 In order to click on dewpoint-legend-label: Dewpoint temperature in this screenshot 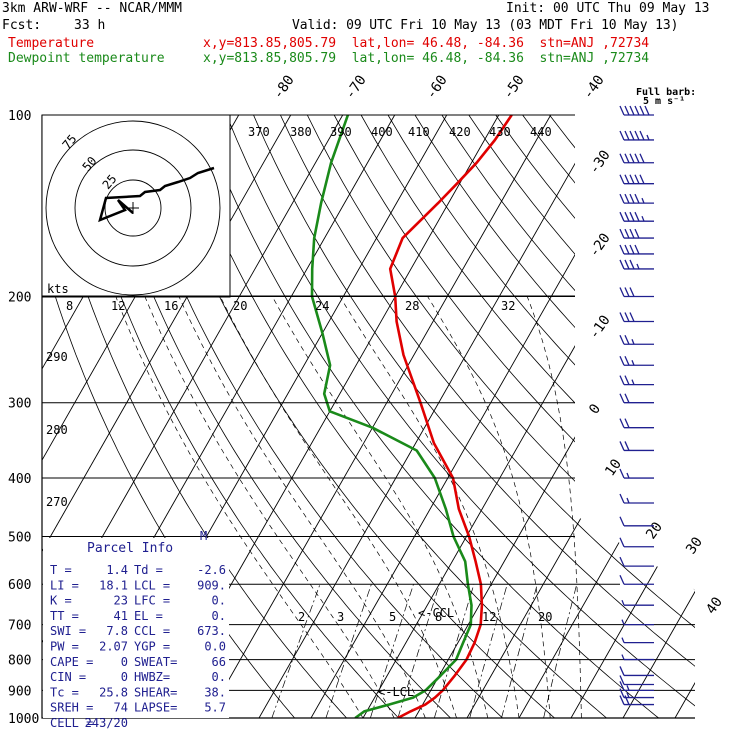, I will do `click(86, 58)`.